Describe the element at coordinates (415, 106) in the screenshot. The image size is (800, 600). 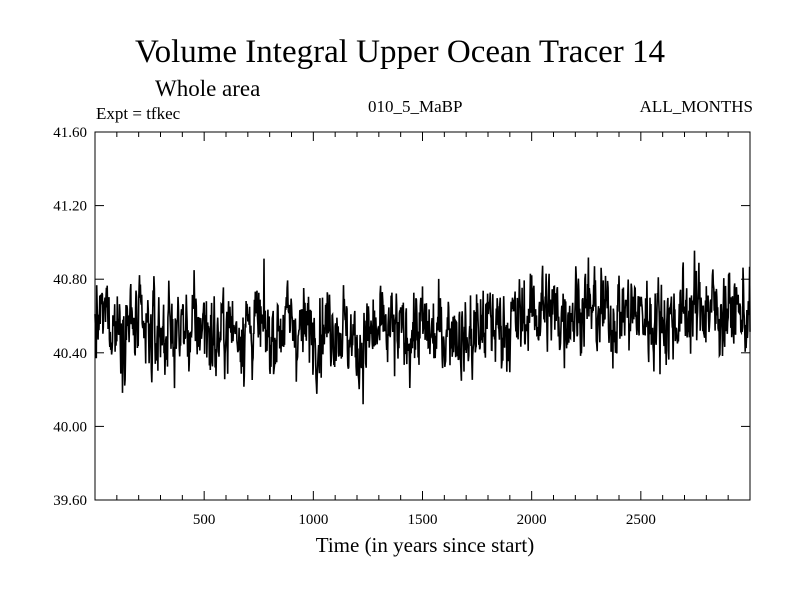
I see `run-label: 010_5_MaBP` at that location.